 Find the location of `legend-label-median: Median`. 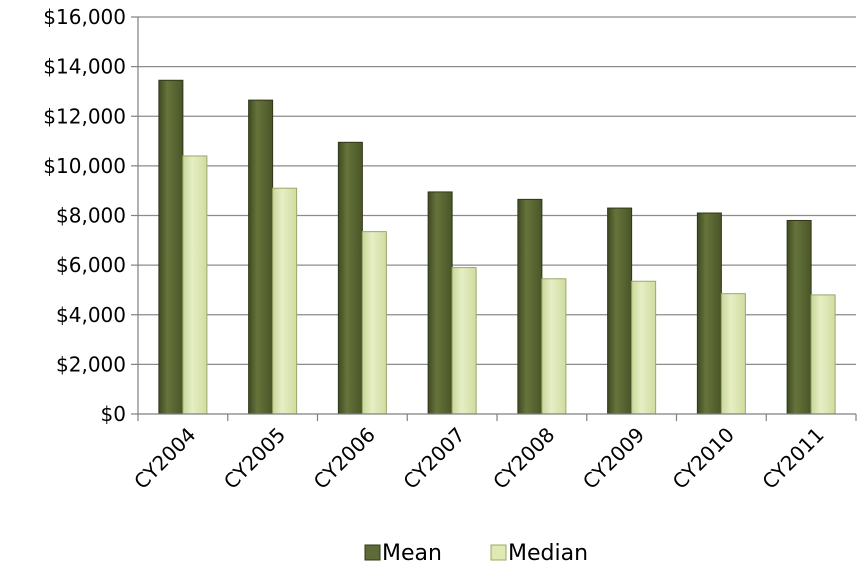

legend-label-median: Median is located at coordinates (548, 553).